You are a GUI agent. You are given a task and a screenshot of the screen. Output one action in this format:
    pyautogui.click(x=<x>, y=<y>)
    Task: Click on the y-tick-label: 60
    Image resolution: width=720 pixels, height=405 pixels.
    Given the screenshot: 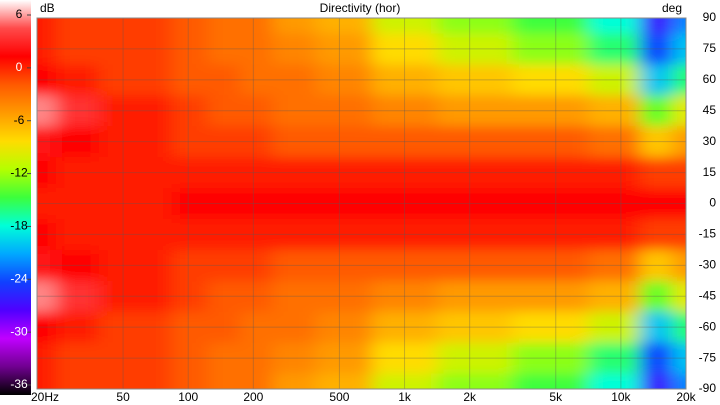 What is the action you would take?
    pyautogui.click(x=710, y=79)
    